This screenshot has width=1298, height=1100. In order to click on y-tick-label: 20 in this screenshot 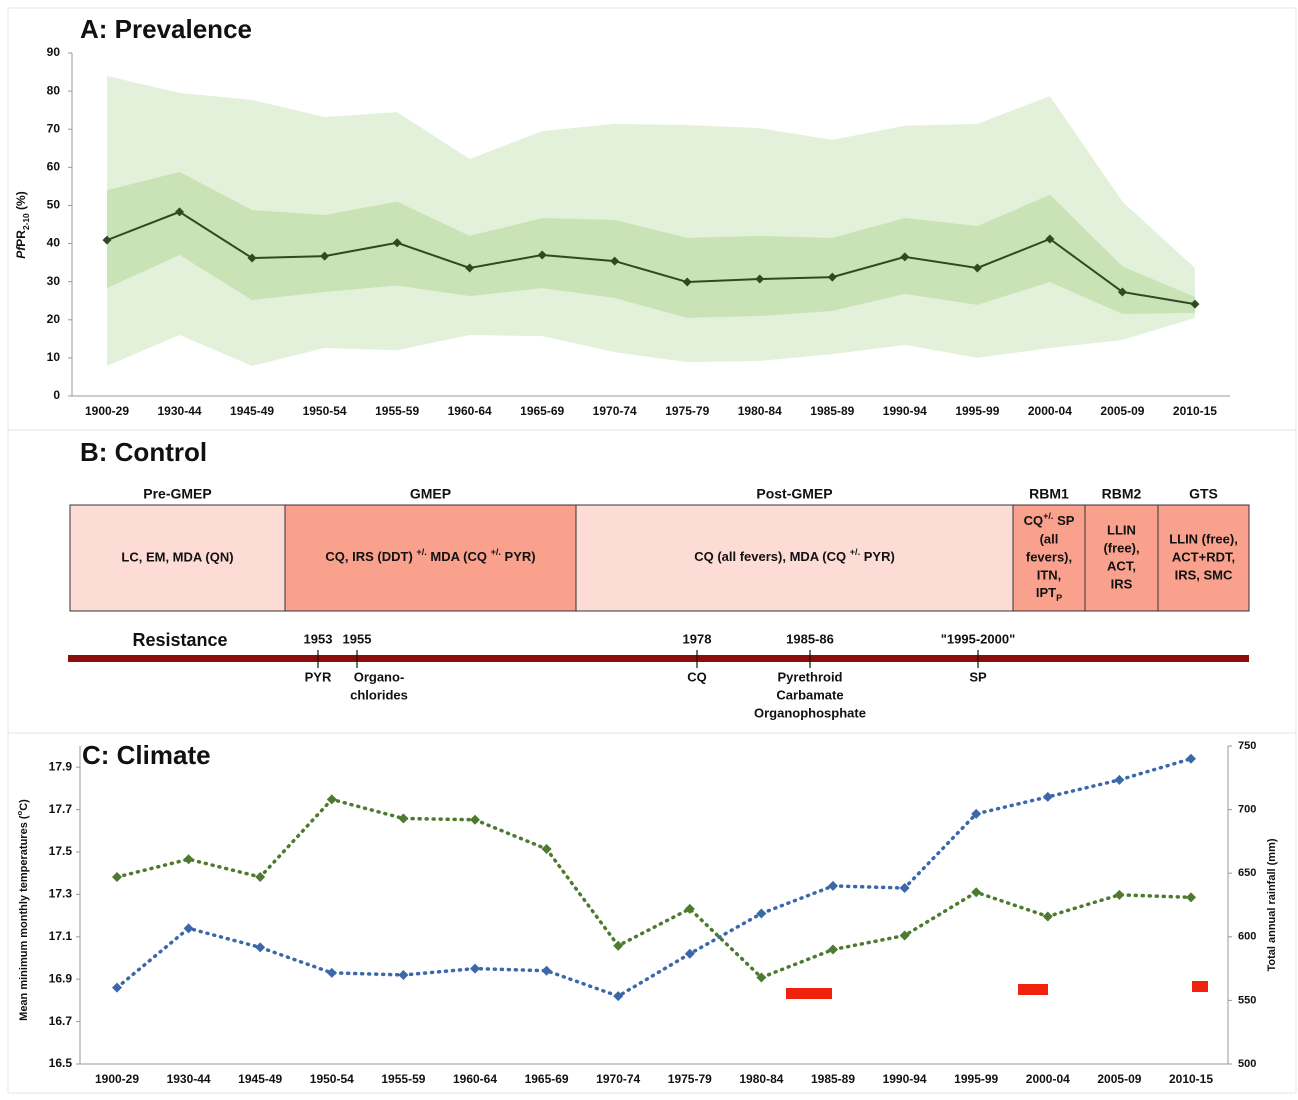, I will do `click(54, 319)`.